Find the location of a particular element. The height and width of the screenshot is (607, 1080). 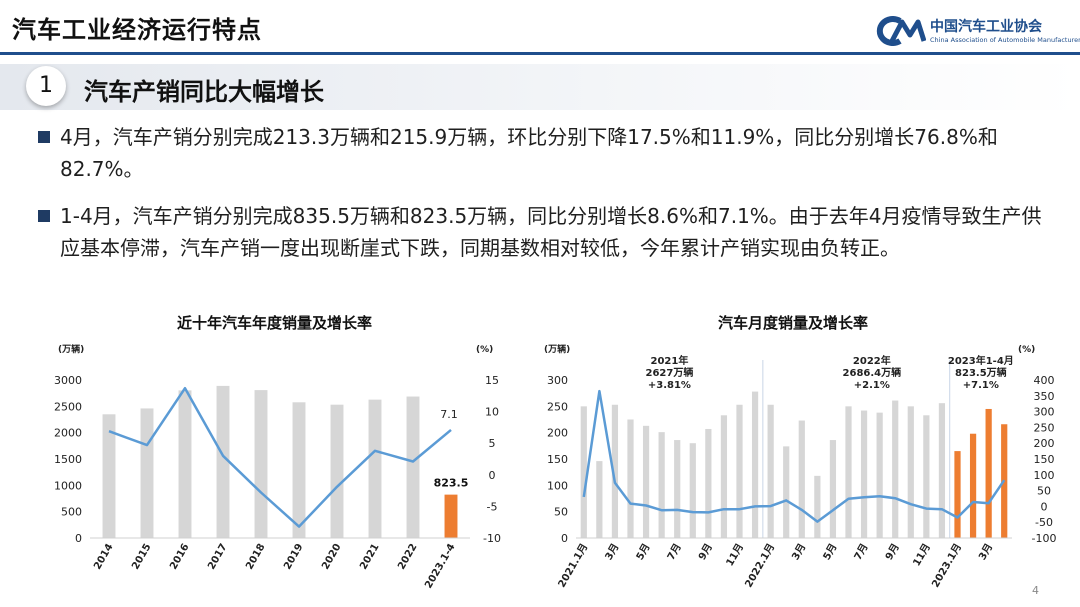

x-tick-label: 2022 is located at coordinates (407, 557).